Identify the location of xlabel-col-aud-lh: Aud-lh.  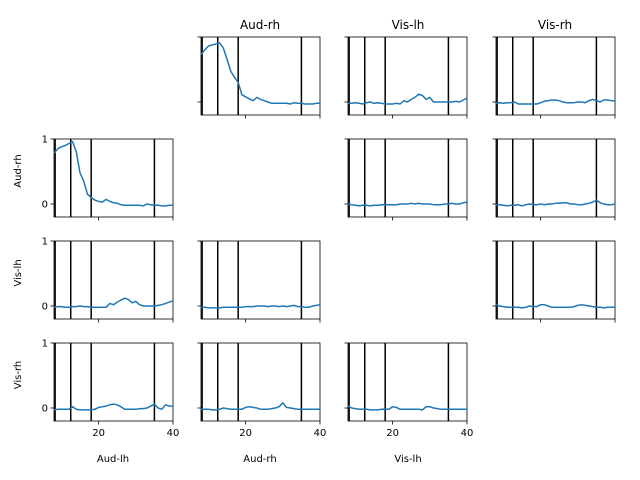
(113, 459).